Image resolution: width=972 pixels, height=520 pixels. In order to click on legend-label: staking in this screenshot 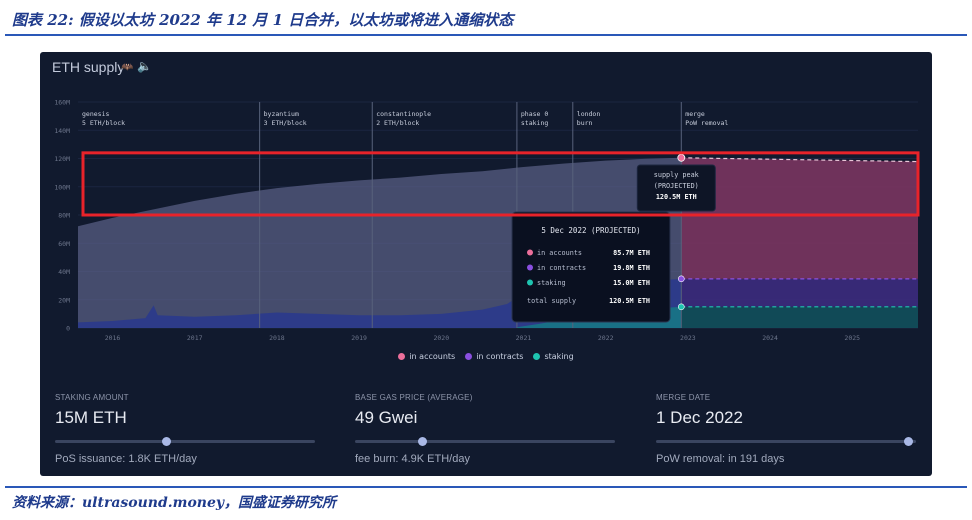, I will do `click(559, 356)`.